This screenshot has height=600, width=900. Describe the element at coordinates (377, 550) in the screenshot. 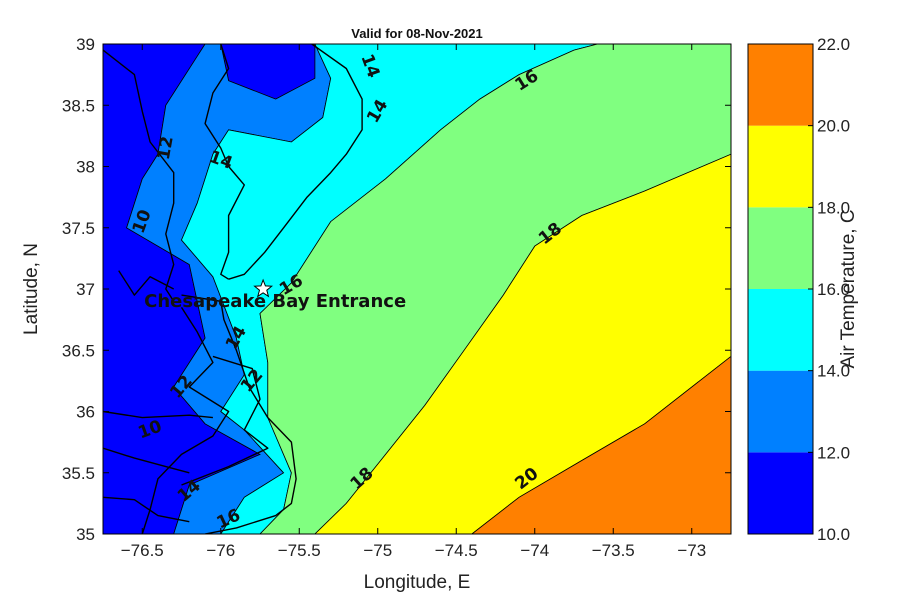

I see `x-tick-label-3: −75` at that location.